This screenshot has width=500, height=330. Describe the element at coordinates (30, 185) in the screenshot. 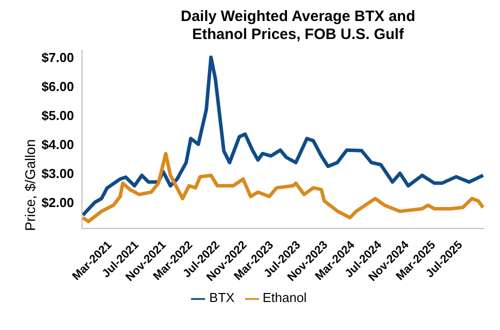

I see `y-axis-title: Price, $/Gallon` at that location.